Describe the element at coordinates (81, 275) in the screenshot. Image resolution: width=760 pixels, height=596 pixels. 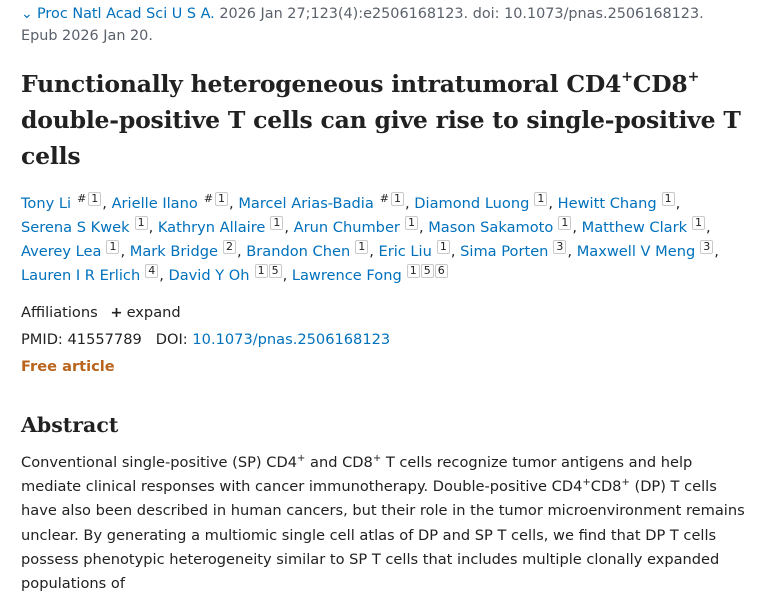
I see `author-link: Lauren I R Erlich` at that location.